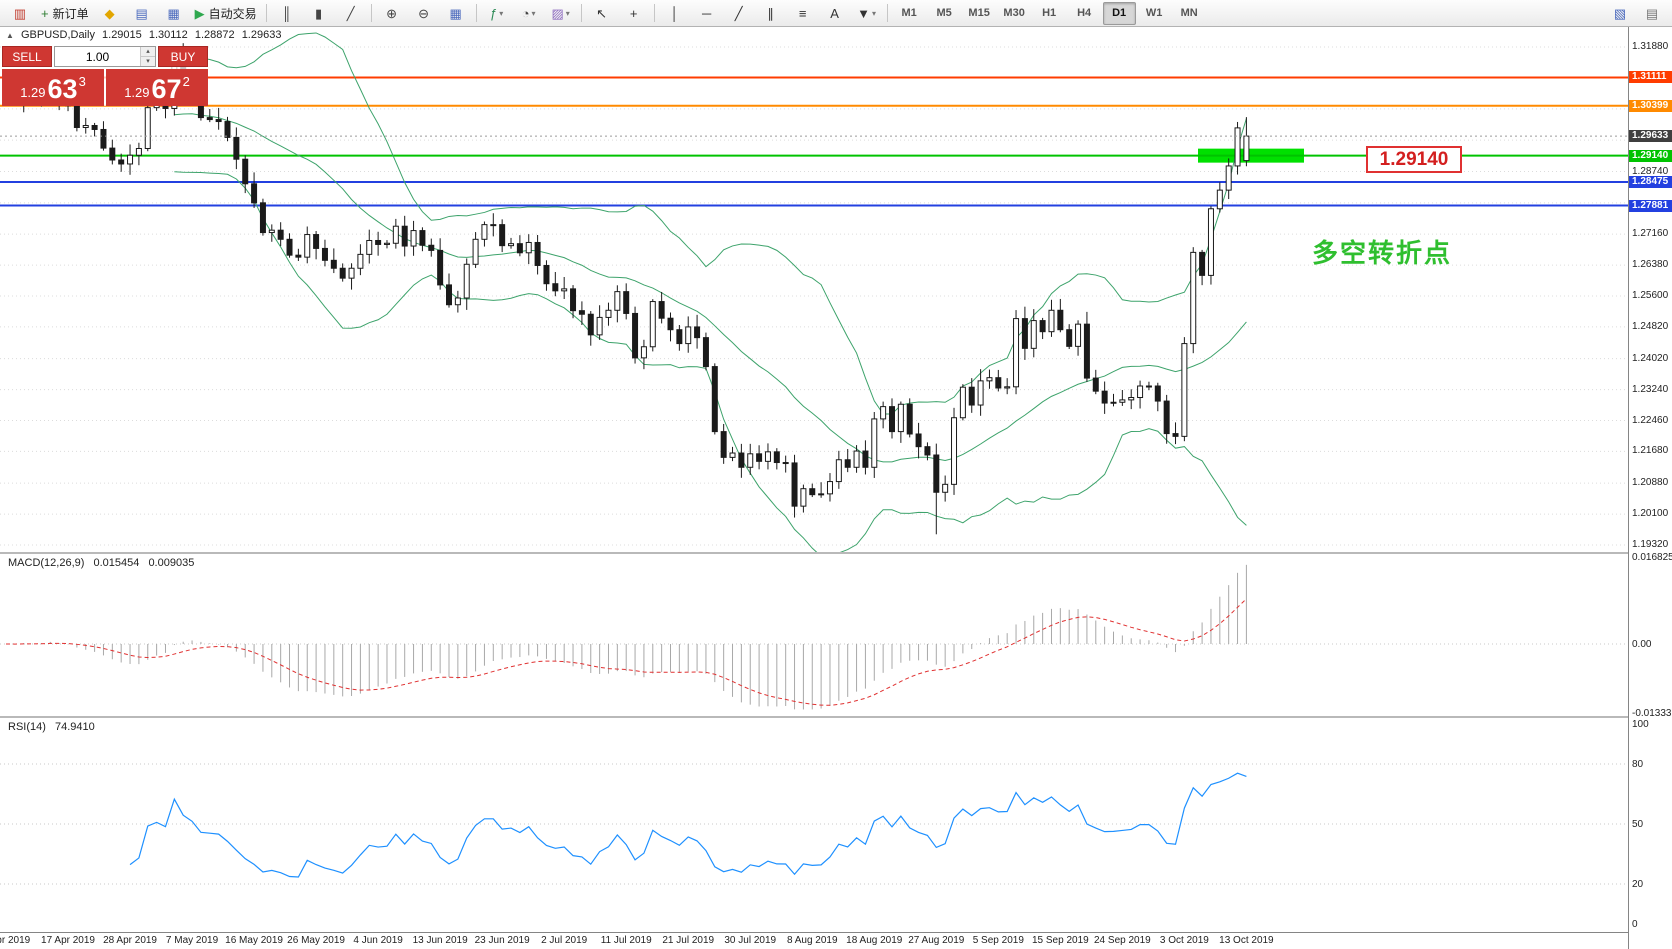 Image resolution: width=1672 pixels, height=949 pixels. I want to click on macd-axis-label: 0.00, so click(1642, 644).